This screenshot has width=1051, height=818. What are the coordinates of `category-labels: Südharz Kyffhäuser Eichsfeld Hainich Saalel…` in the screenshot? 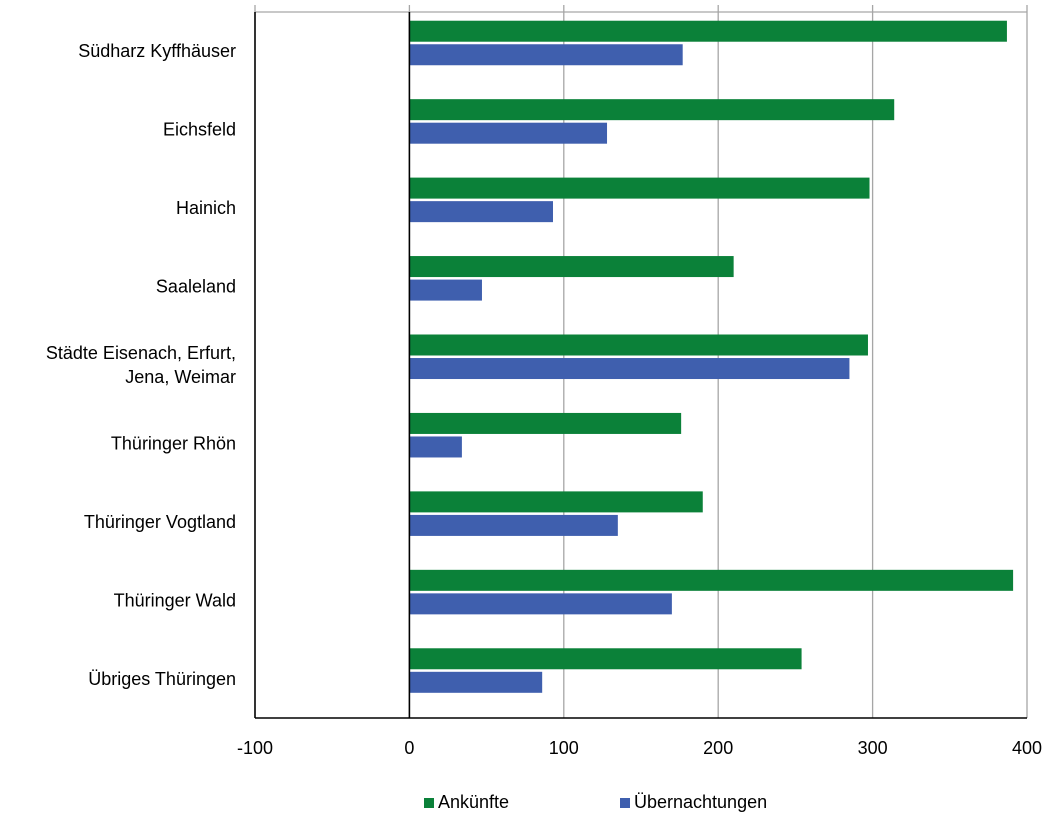 It's located at (141, 365).